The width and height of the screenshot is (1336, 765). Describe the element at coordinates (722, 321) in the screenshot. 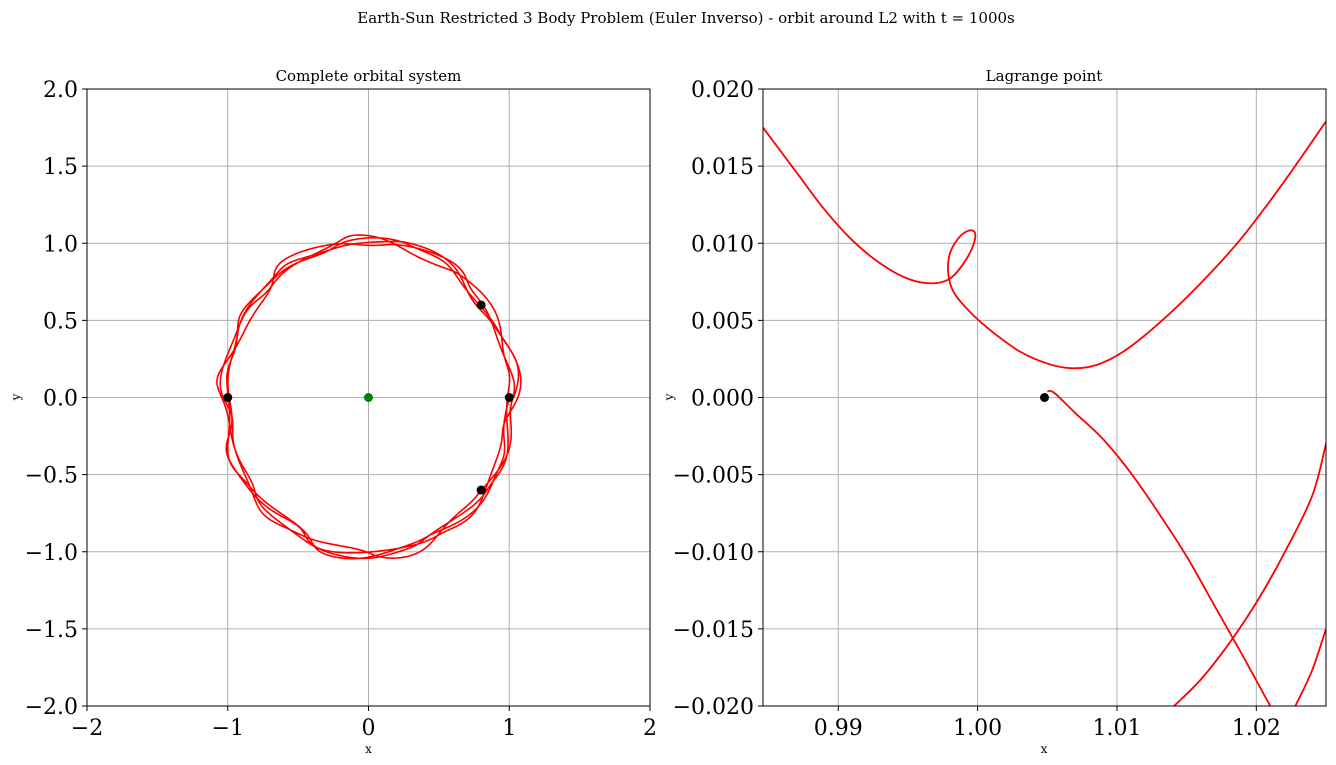

I see `lagrange-point-ytick-label: 0.005` at that location.